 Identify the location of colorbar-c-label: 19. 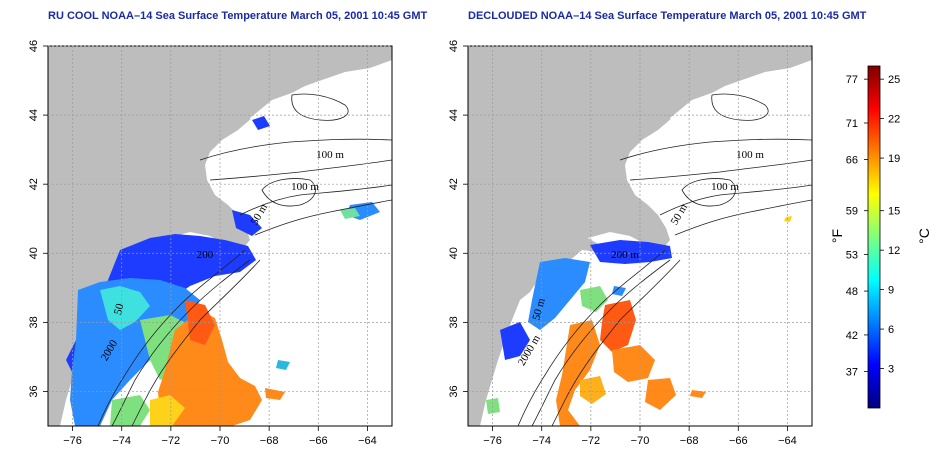
(894, 159).